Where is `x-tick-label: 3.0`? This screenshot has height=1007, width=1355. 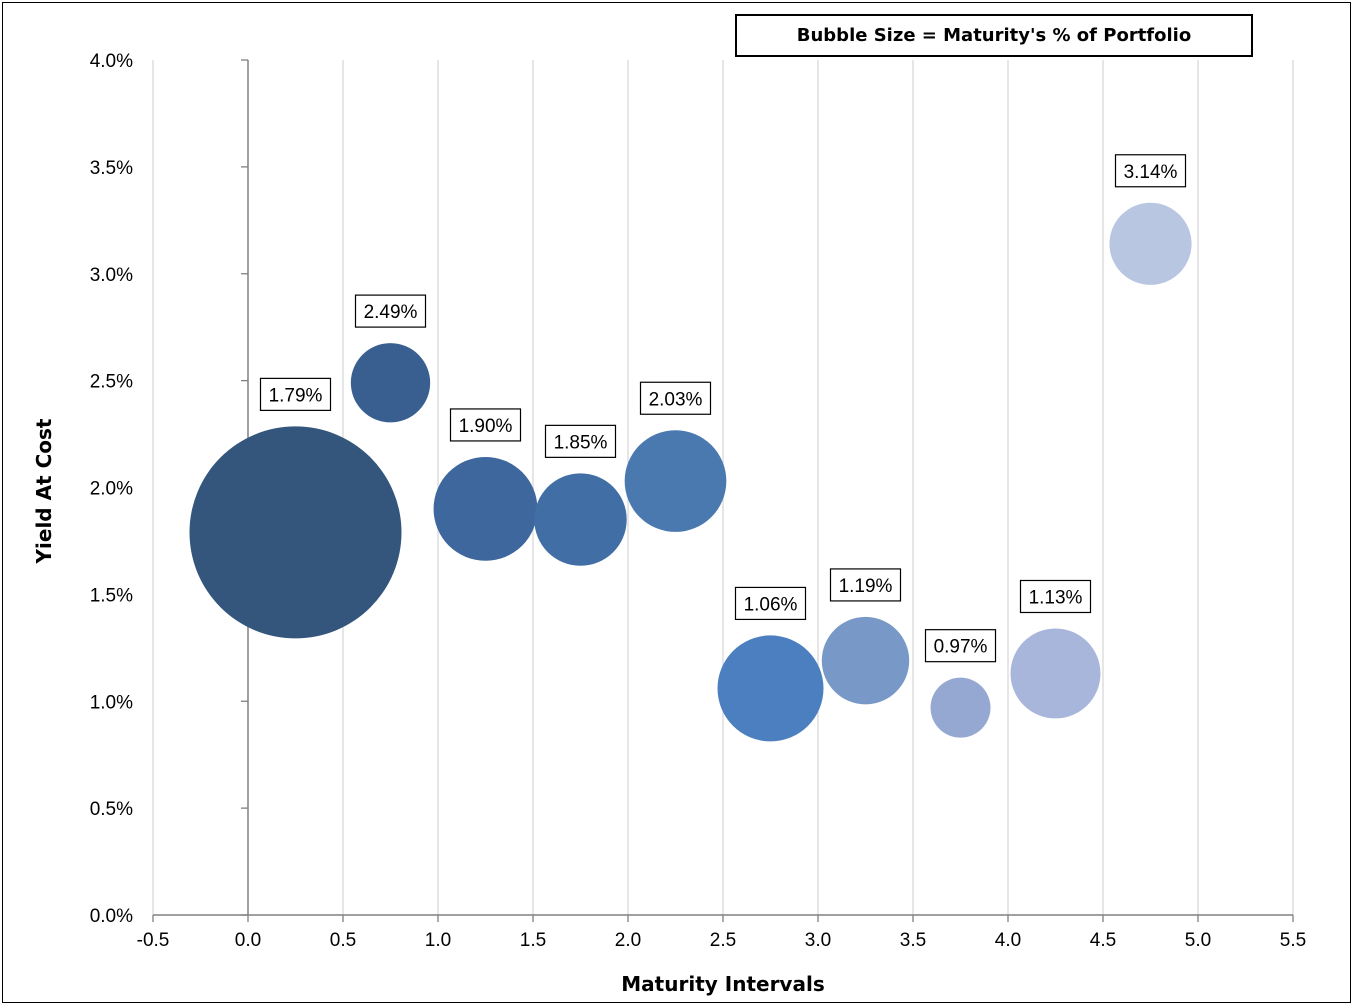 x-tick-label: 3.0 is located at coordinates (818, 940).